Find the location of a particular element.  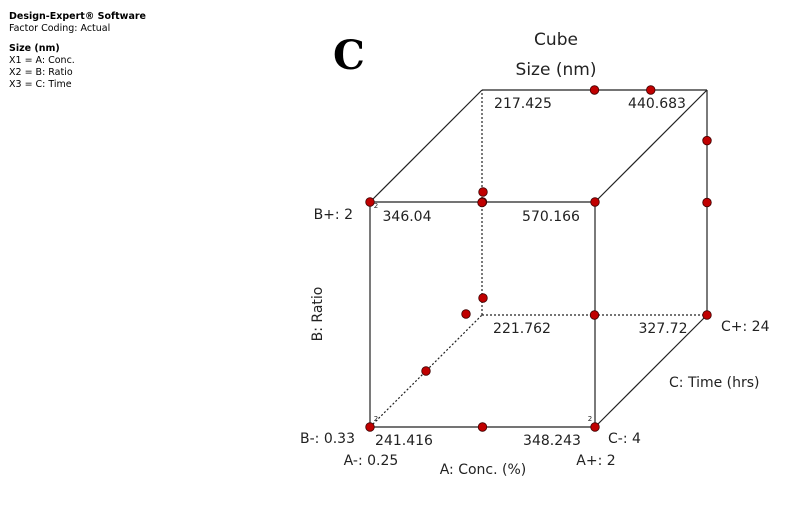

axis-a-high: A+: 2 is located at coordinates (595, 461).